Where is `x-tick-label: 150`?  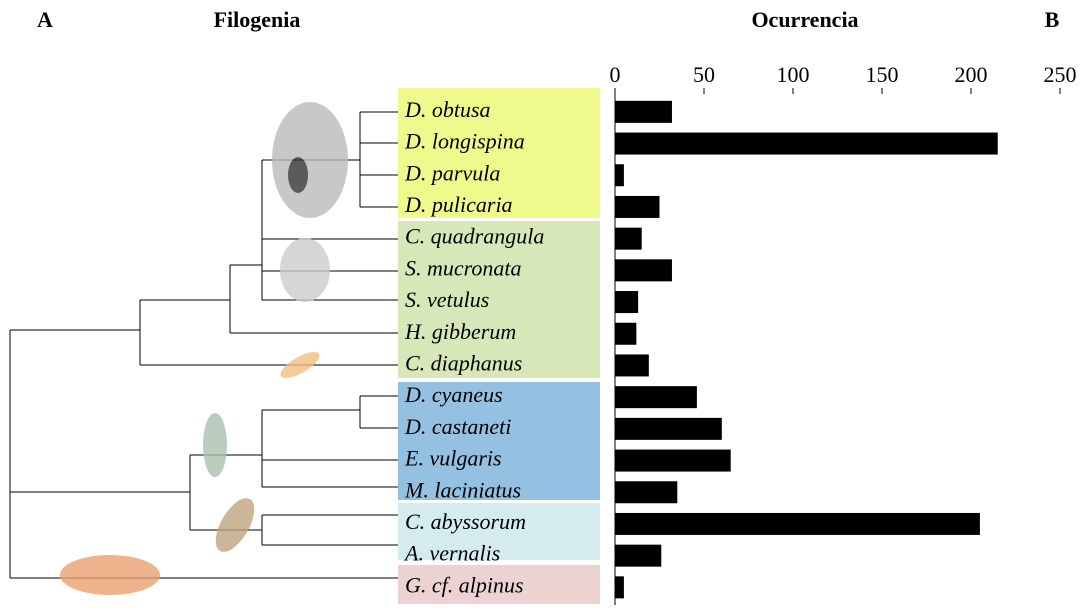 x-tick-label: 150 is located at coordinates (882, 74).